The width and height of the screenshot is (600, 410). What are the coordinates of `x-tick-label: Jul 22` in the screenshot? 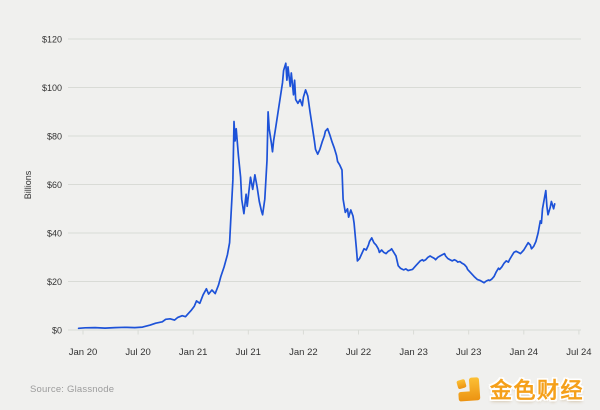 It's located at (358, 352).